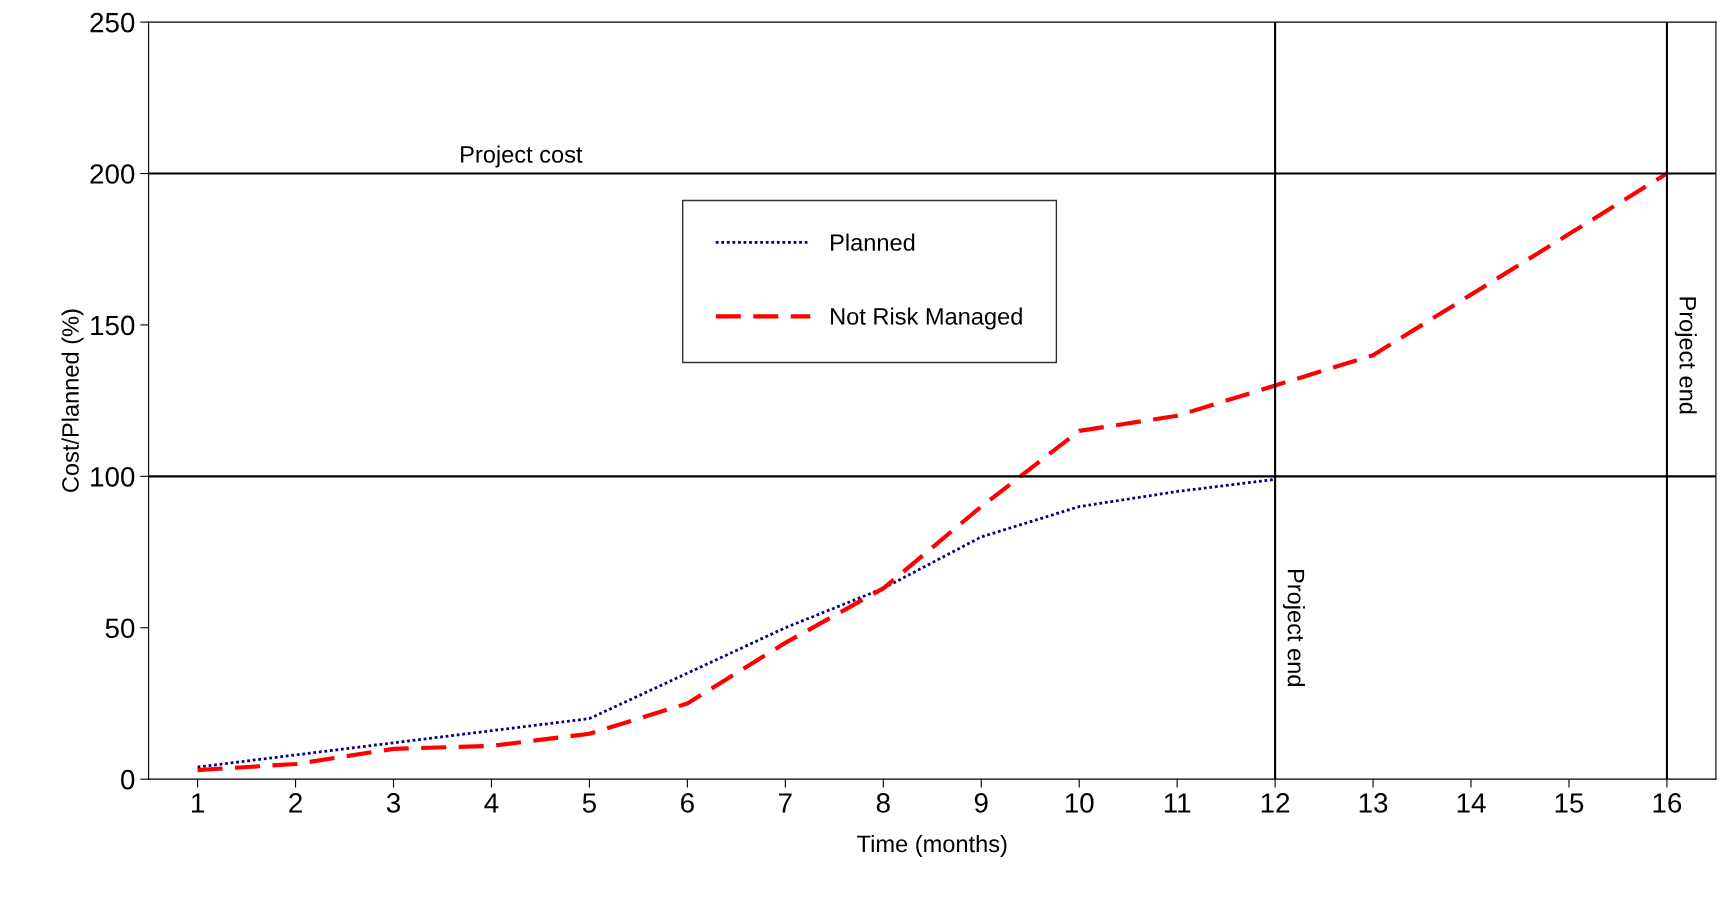 Image resolution: width=1728 pixels, height=921 pixels. What do you see at coordinates (981, 803) in the screenshot?
I see `x-tick-label: 9` at bounding box center [981, 803].